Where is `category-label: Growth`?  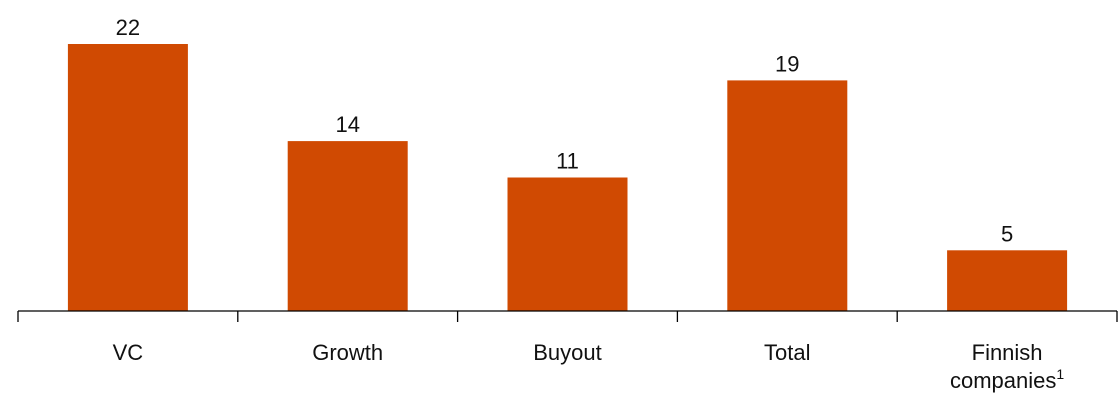 category-label: Growth is located at coordinates (347, 352).